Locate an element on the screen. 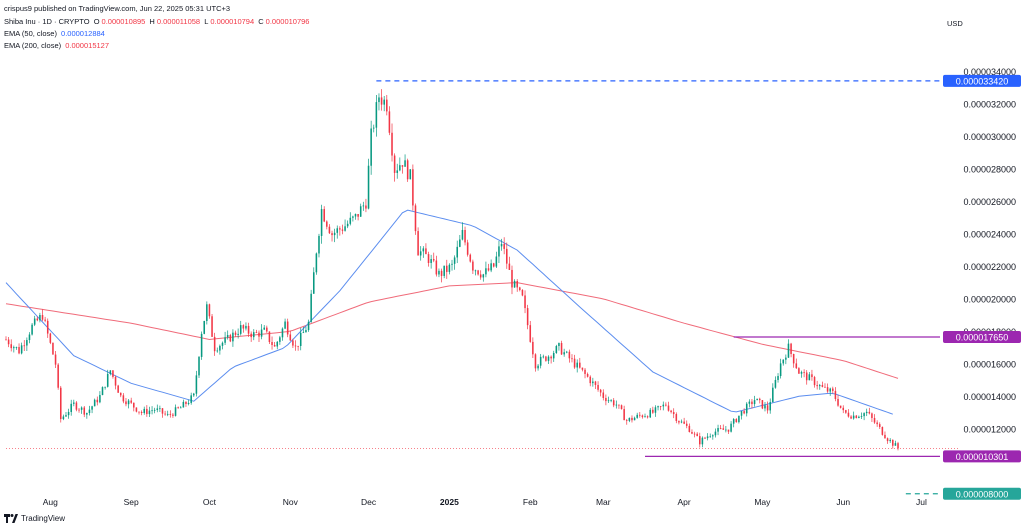  ohlc-low: 0.000010794 is located at coordinates (232, 21).